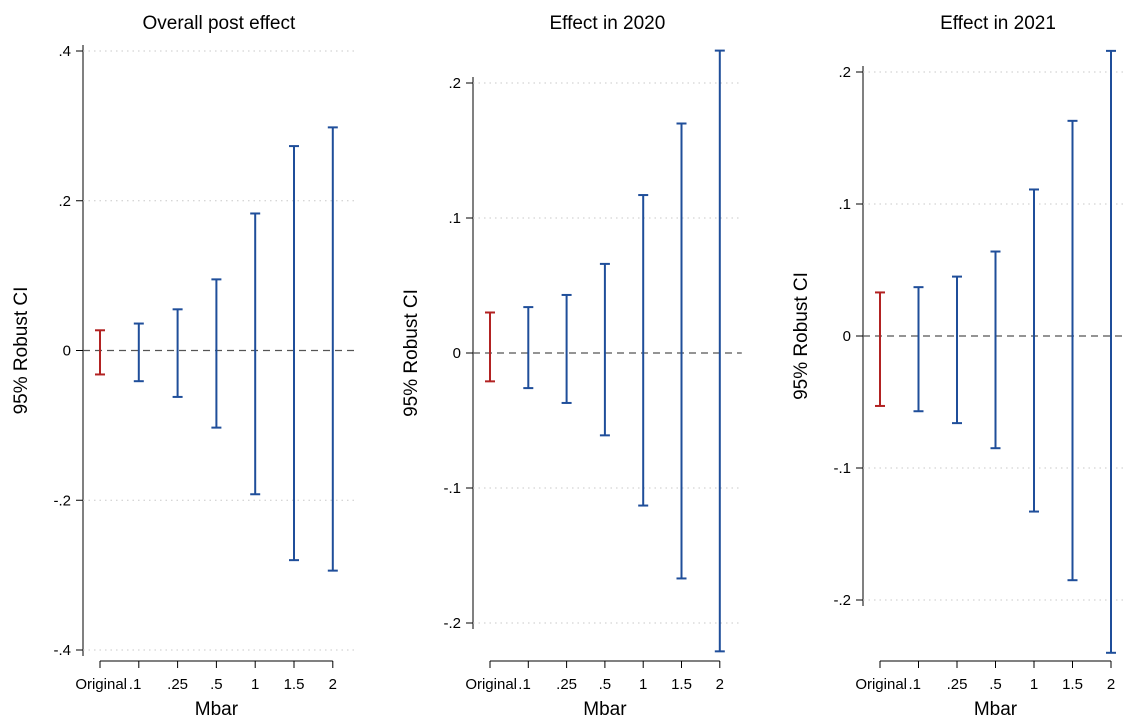  Describe the element at coordinates (998, 23) in the screenshot. I see `panel-title: Effect in 2021` at that location.